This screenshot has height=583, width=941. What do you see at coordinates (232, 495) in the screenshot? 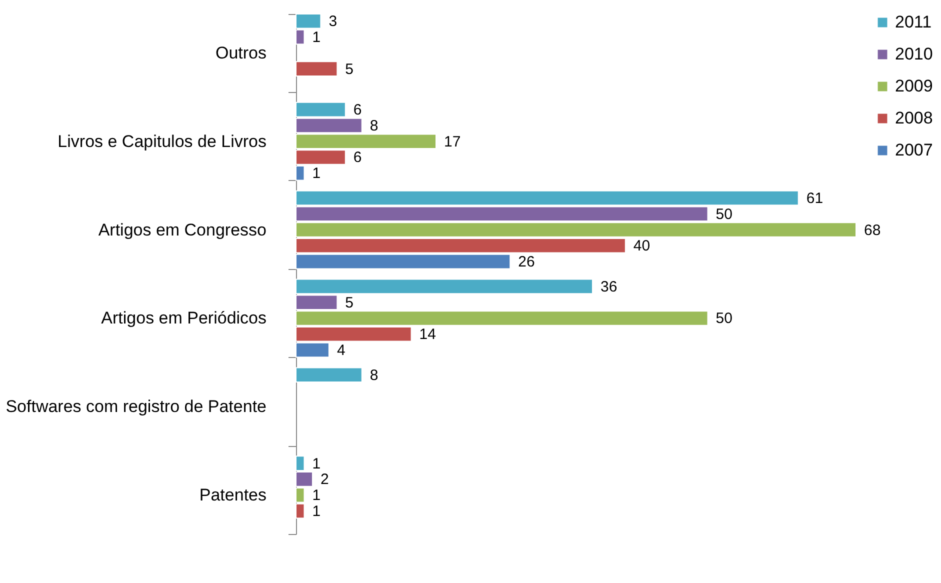
I see `y-tick-label: Patentes` at bounding box center [232, 495].